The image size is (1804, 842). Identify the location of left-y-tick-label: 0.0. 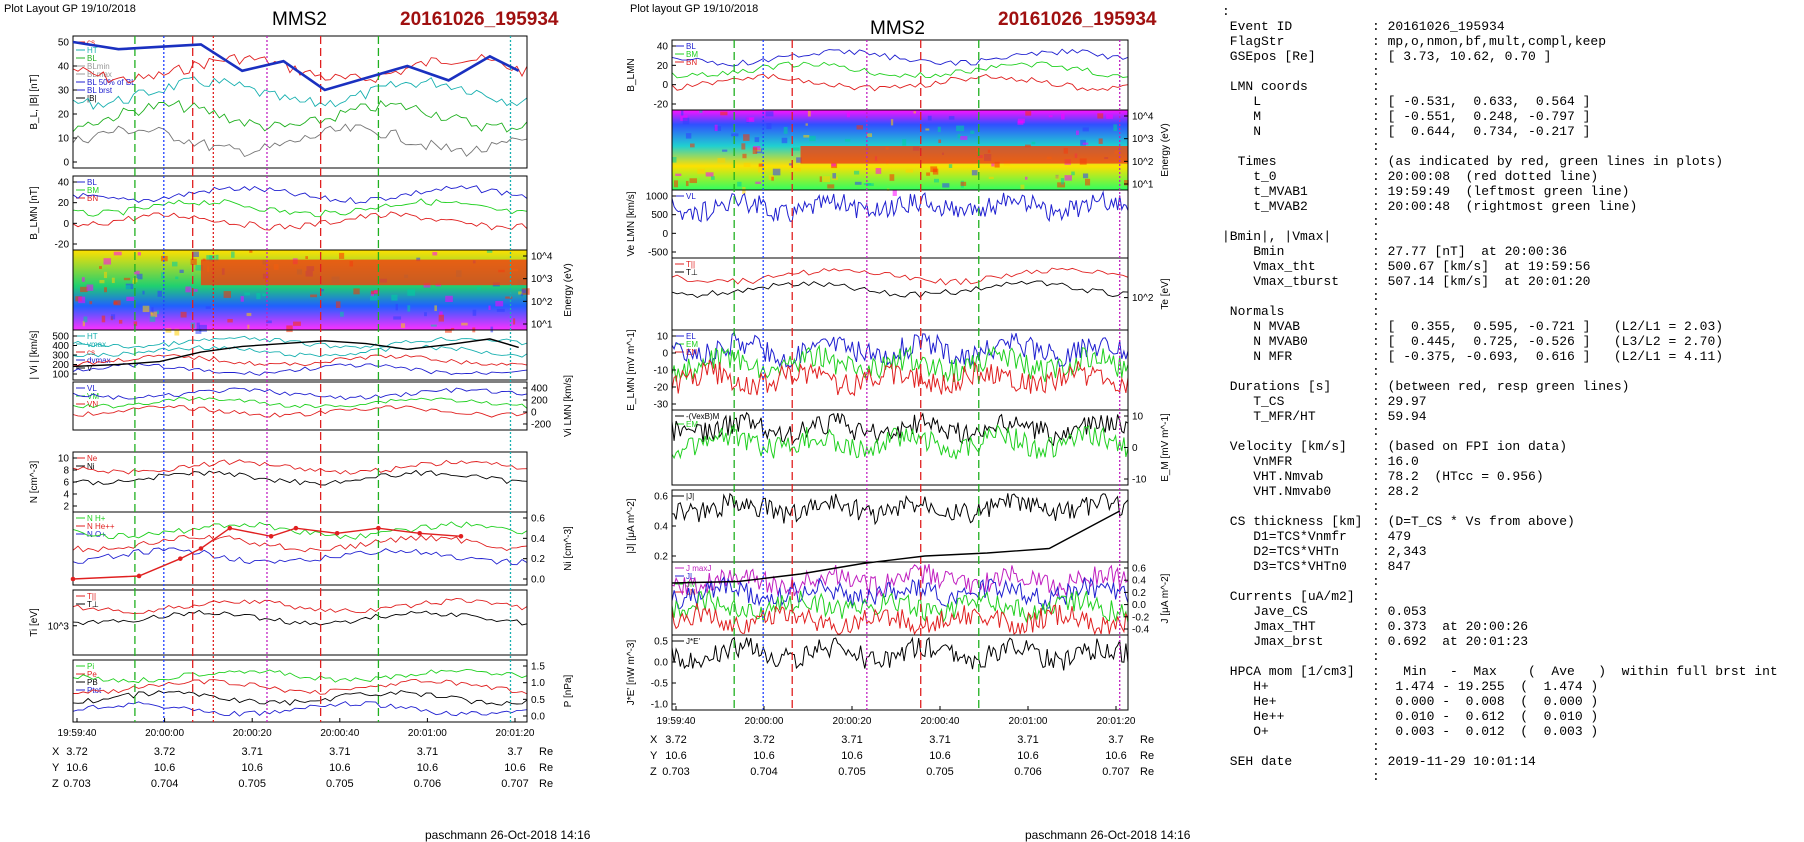
(538, 717).